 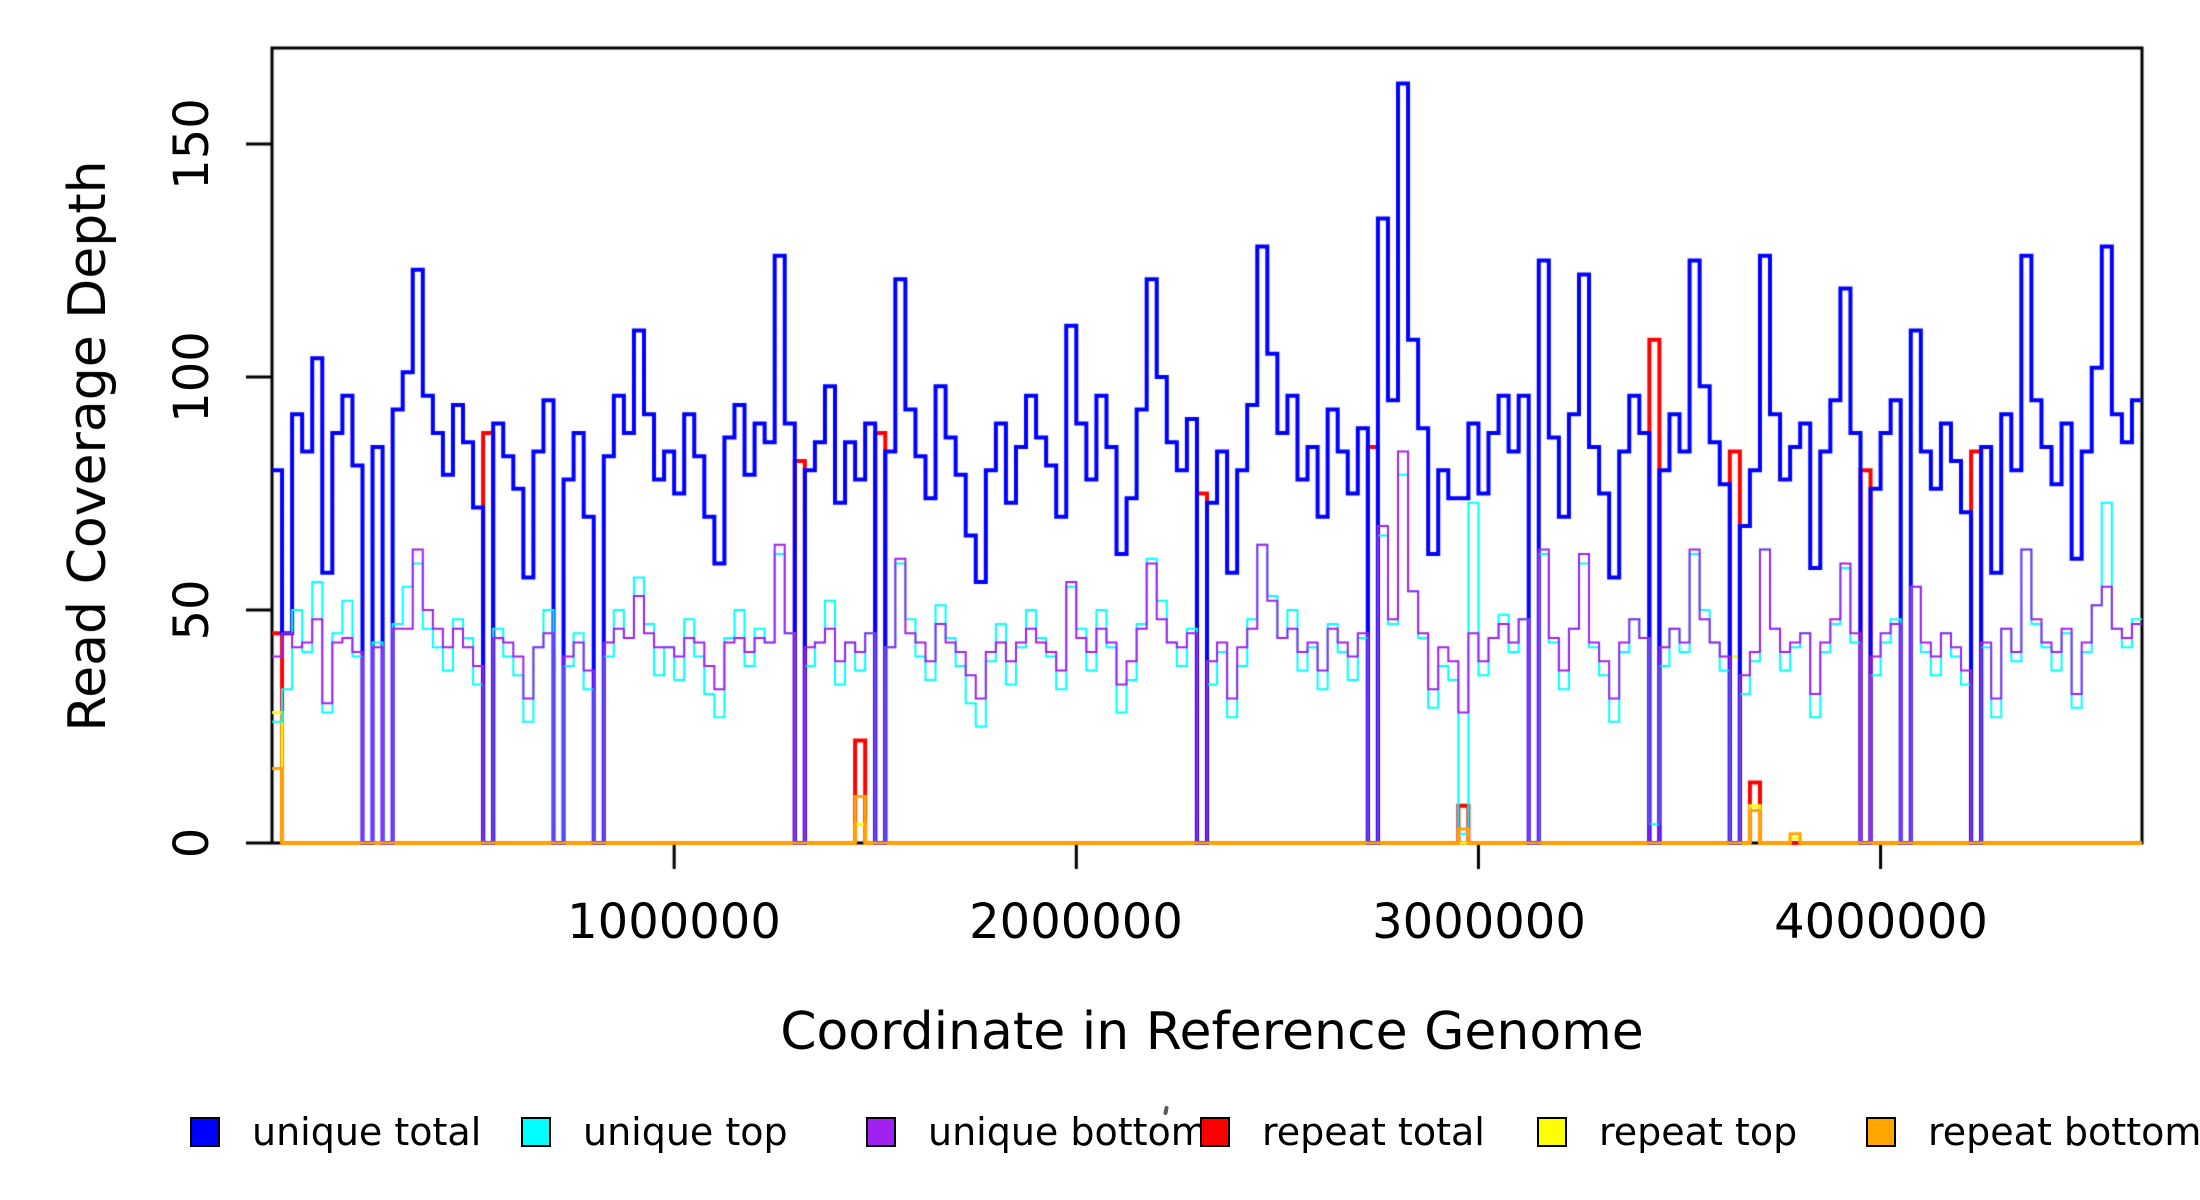 I want to click on x-tick-label-1000000: 1000000, so click(x=674, y=922).